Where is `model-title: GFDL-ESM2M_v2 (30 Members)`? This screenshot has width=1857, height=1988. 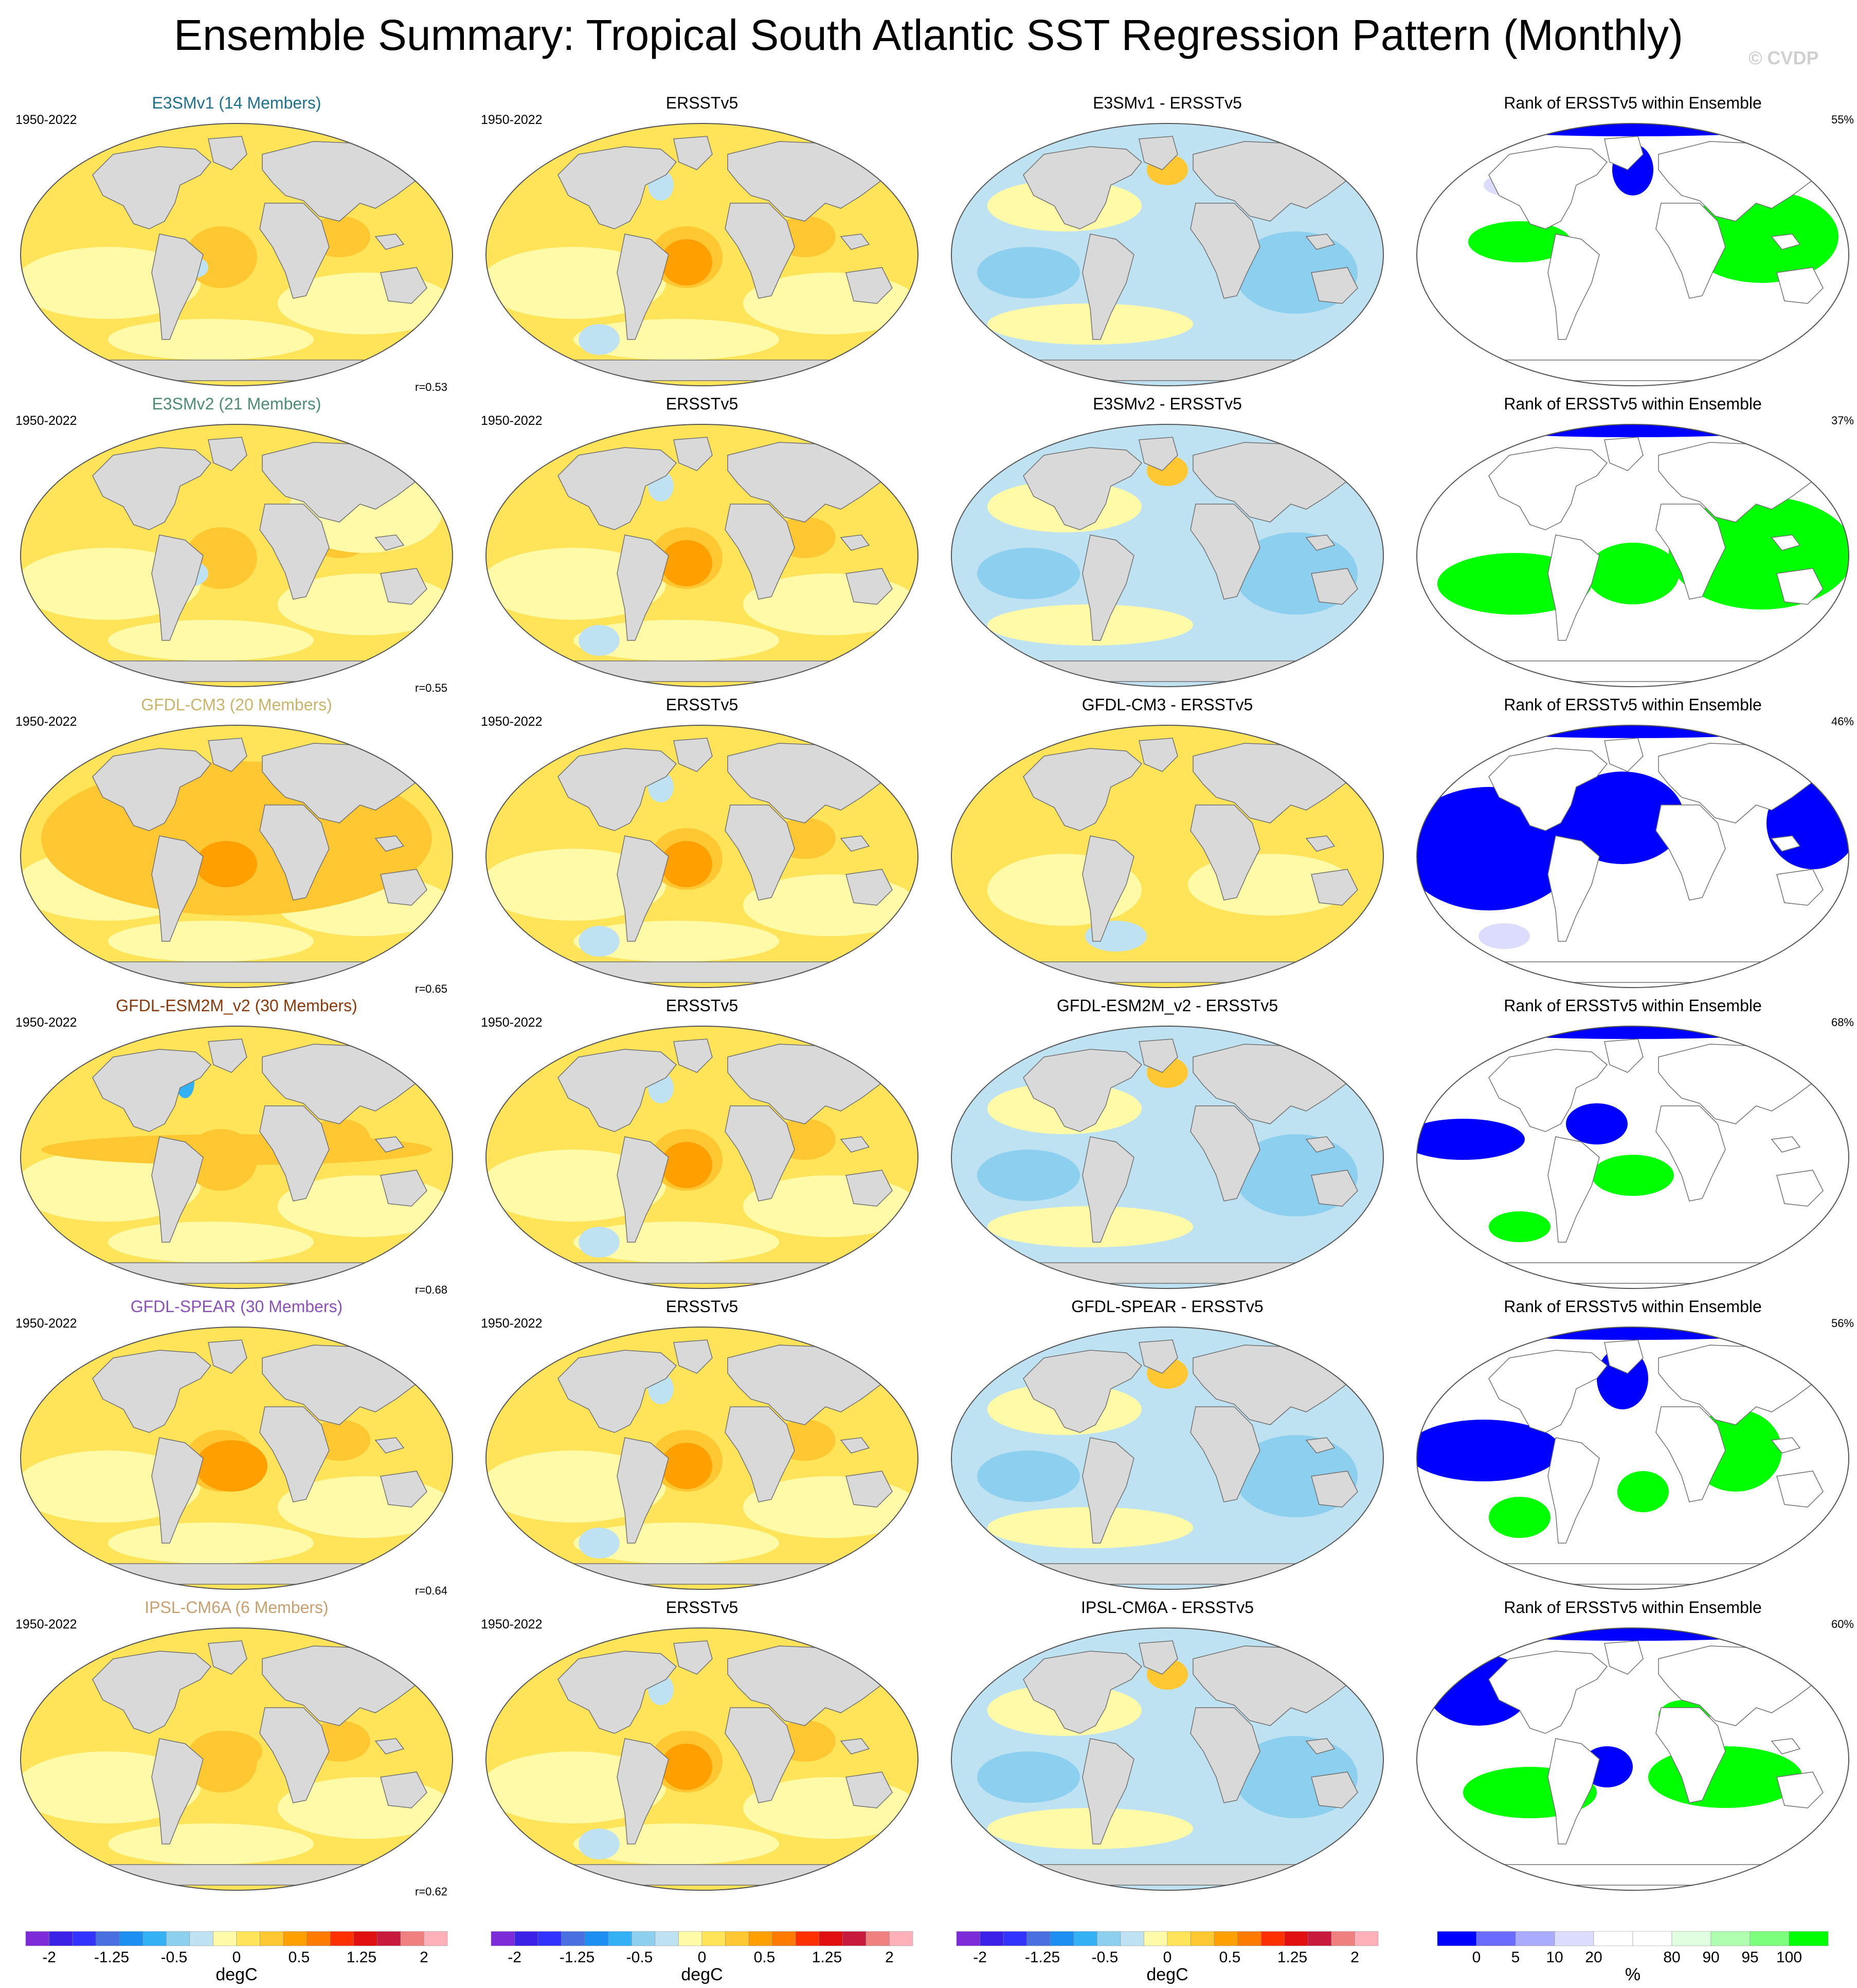 model-title: GFDL-ESM2M_v2 (30 Members) is located at coordinates (236, 1006).